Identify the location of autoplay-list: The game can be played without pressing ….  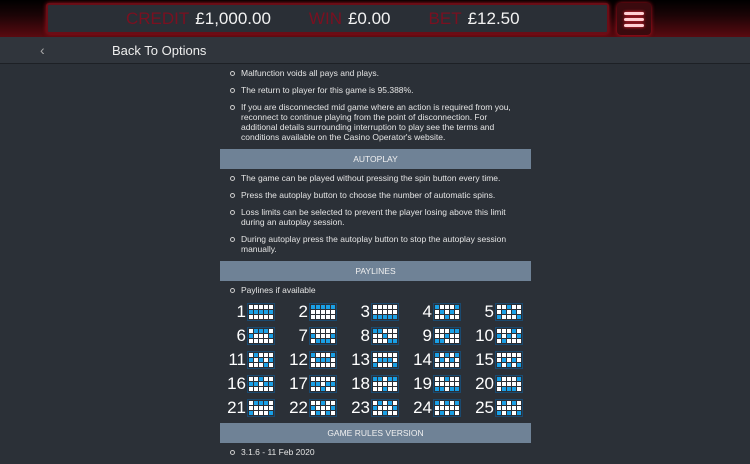
(375, 213).